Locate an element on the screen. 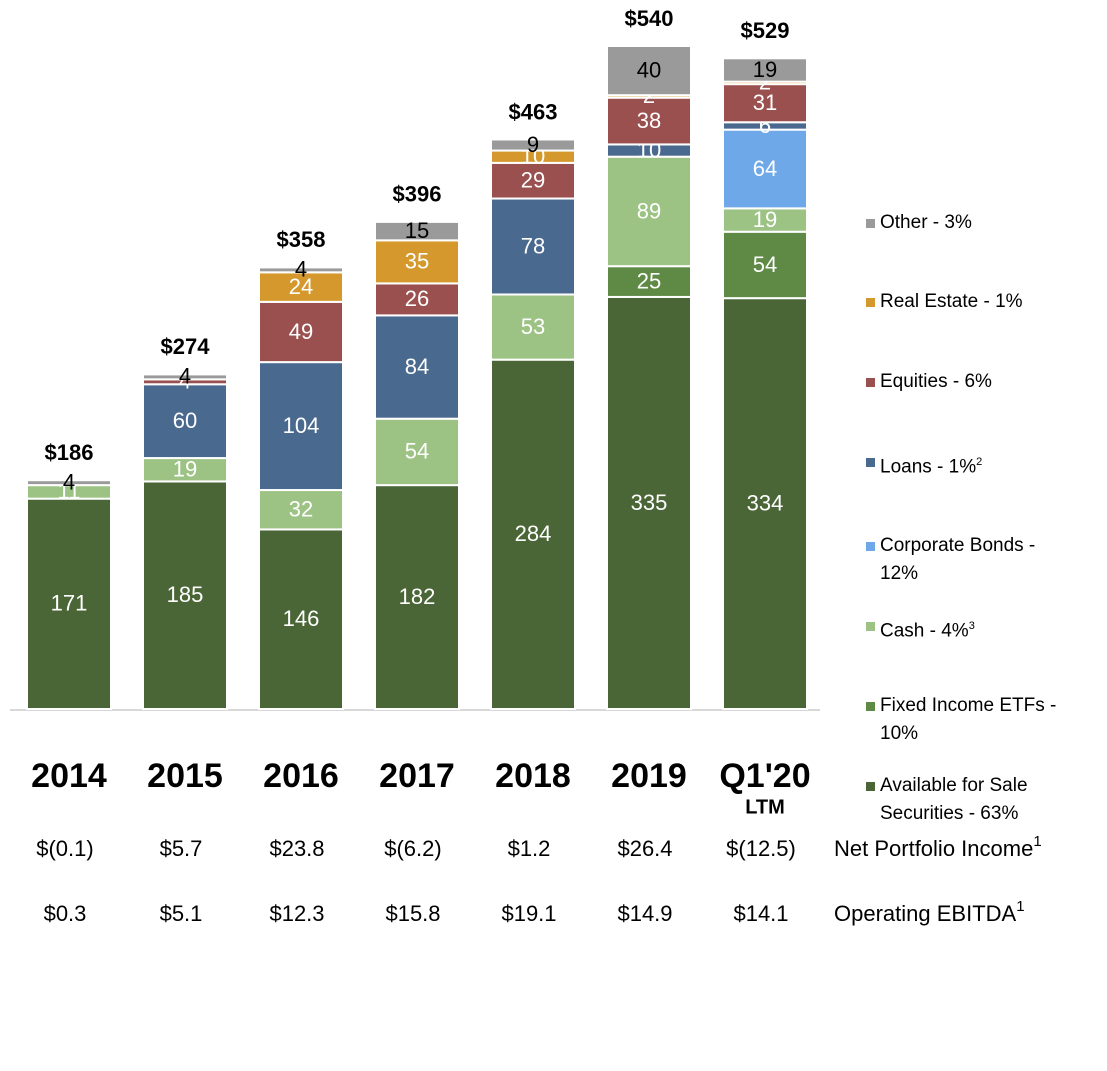  legend-item: Equities - 6% is located at coordinates (971, 382).